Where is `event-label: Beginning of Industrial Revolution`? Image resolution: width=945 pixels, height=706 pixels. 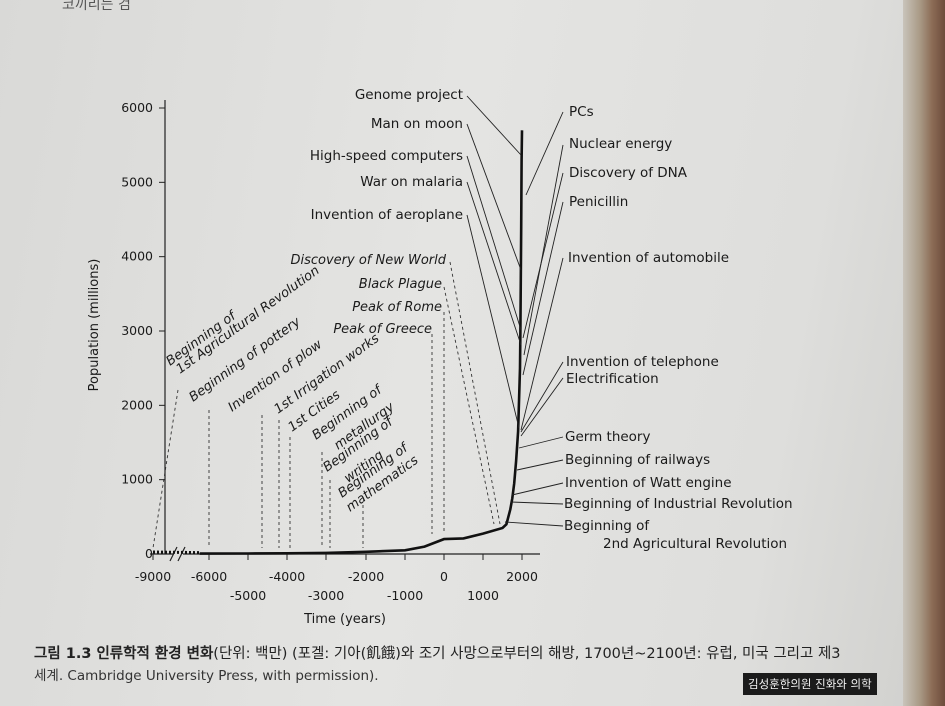 event-label: Beginning of Industrial Revolution is located at coordinates (678, 504).